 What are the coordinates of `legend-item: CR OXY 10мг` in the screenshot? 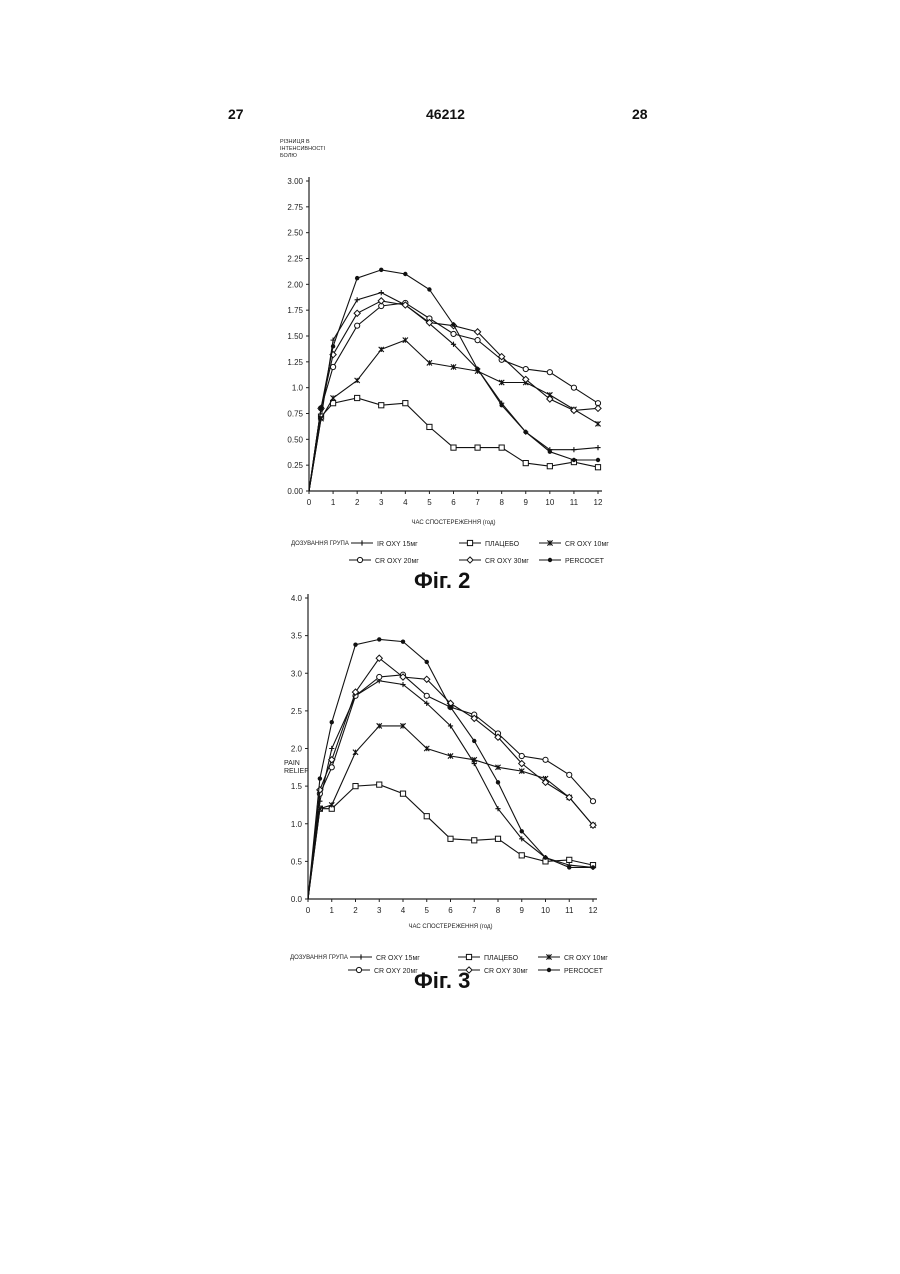 It's located at (573, 958).